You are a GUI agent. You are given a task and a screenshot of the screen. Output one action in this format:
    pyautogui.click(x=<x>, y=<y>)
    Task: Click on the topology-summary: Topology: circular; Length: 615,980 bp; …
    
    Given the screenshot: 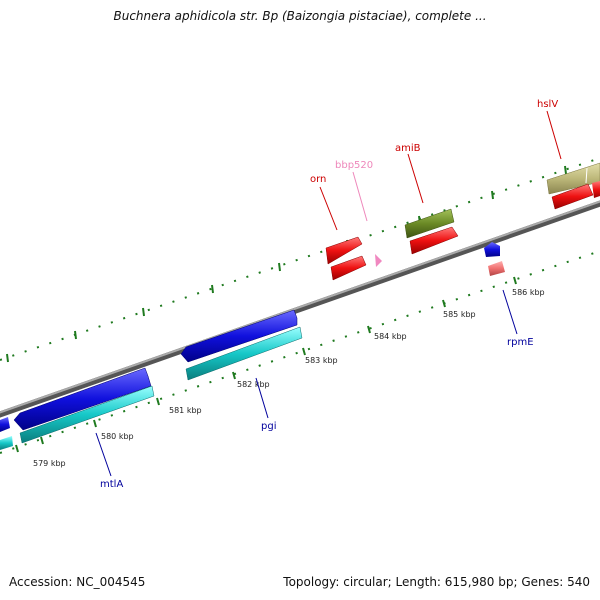 What is the action you would take?
    pyautogui.click(x=436, y=582)
    